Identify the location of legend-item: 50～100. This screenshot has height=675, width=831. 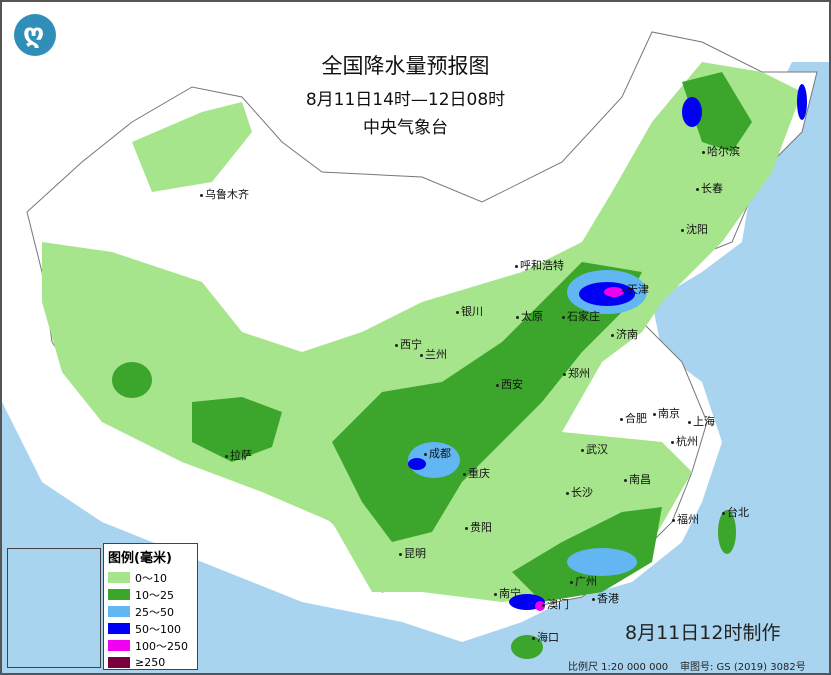
(152, 628).